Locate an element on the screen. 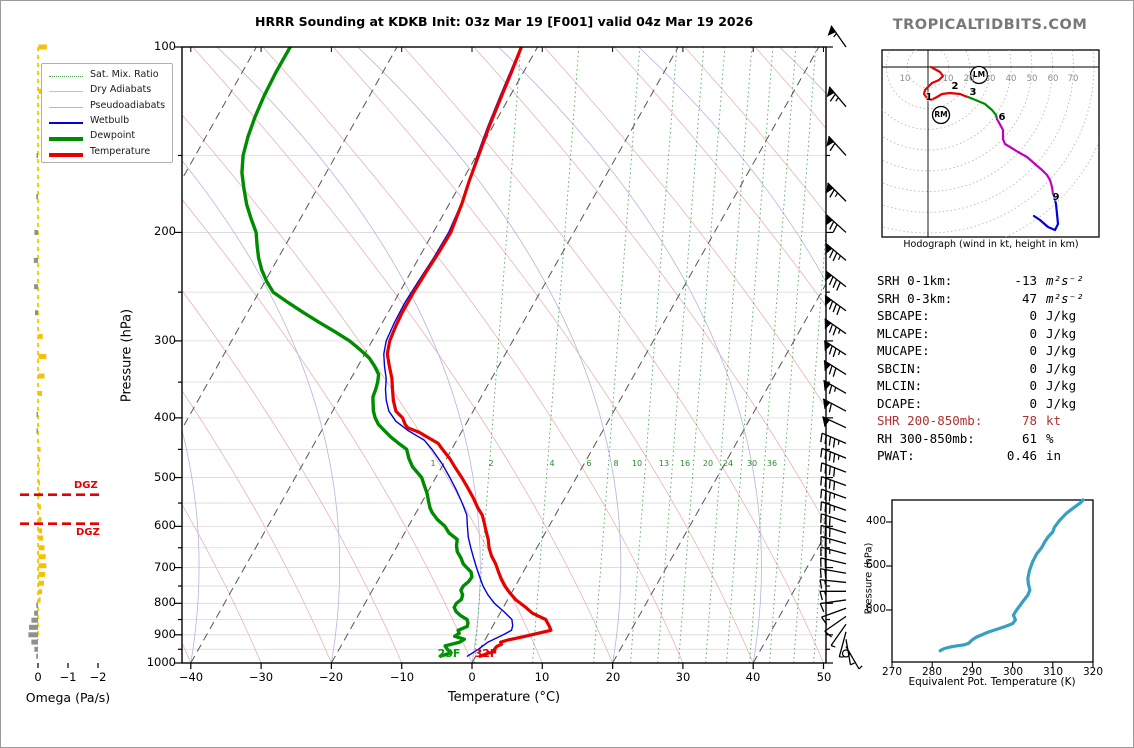  stat-label: DCAPE: is located at coordinates (900, 403).